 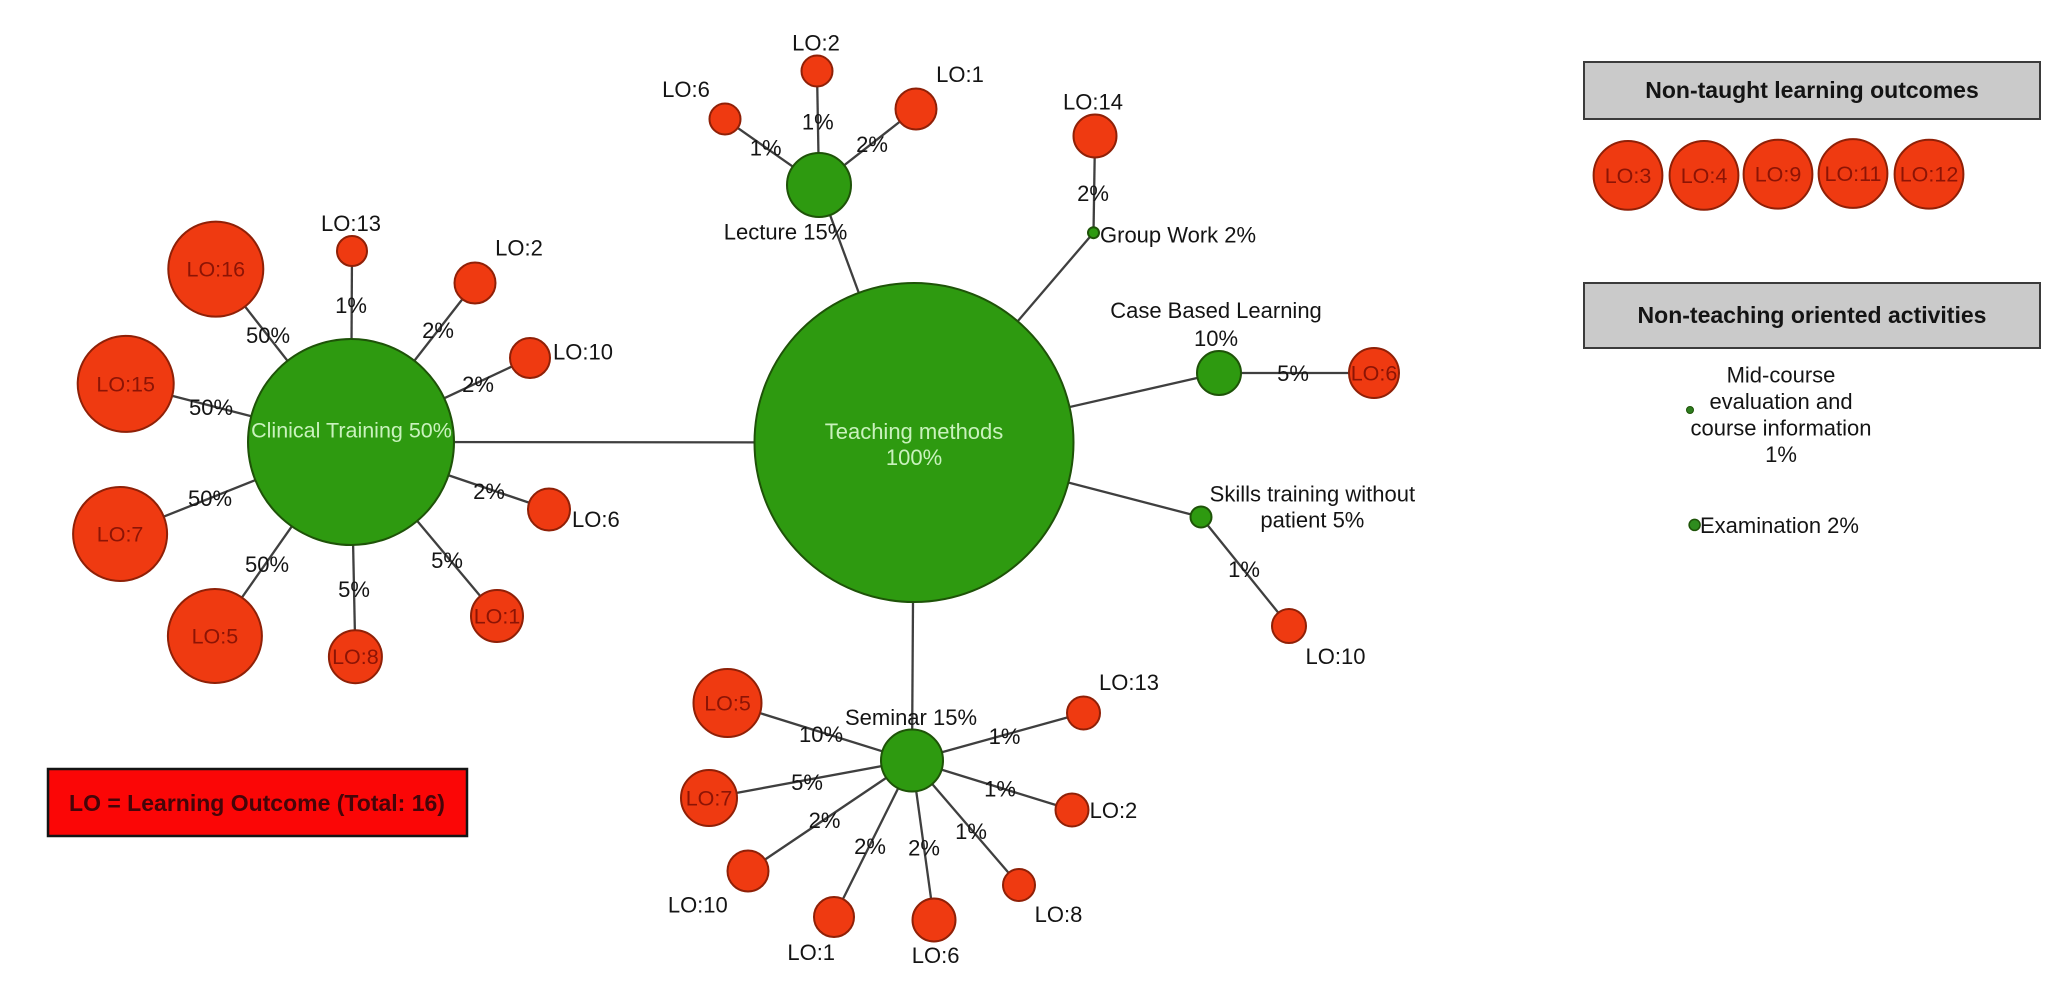 I want to click on svg-text: Mid-course, so click(x=1781, y=375).